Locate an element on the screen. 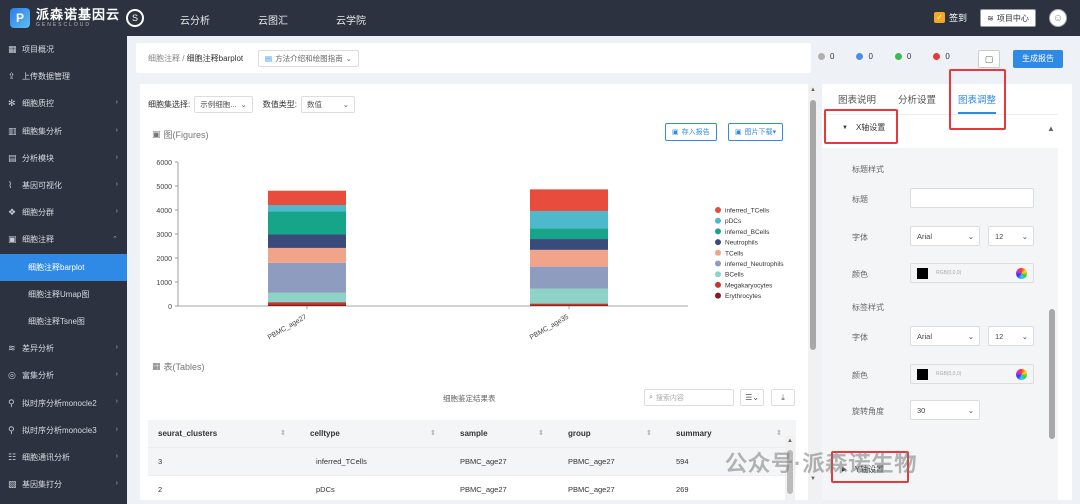  logo: P 派森诺基因云 GENESCLOUD S is located at coordinates (77, 18).